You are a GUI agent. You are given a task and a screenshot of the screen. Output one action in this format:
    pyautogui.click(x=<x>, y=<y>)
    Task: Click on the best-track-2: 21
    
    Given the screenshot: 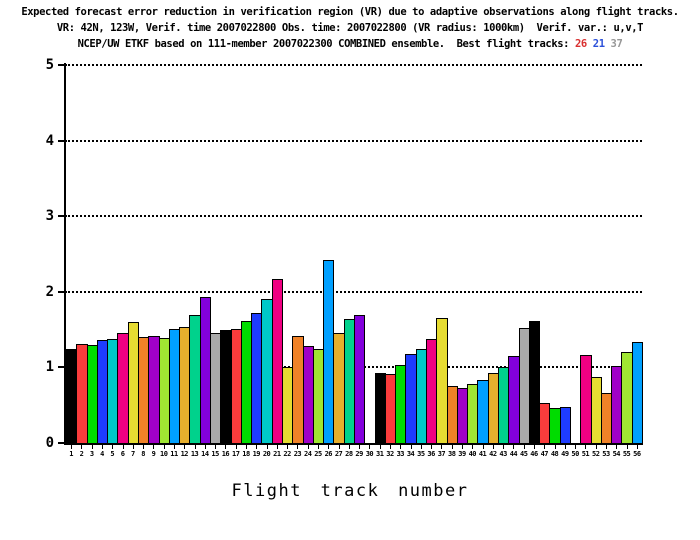 What is the action you would take?
    pyautogui.click(x=595, y=44)
    